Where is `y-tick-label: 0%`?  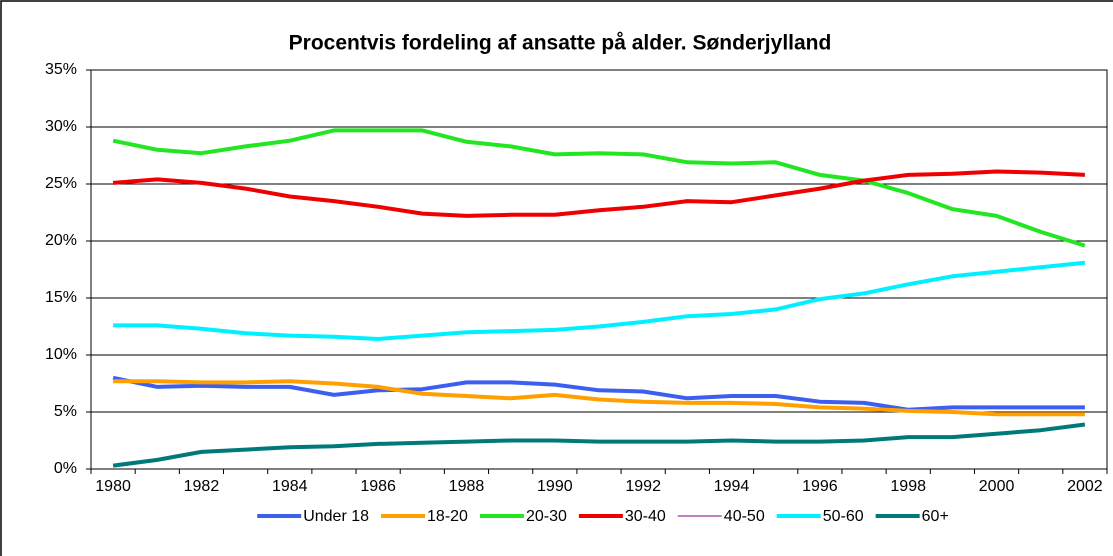
y-tick-label: 0% is located at coordinates (65, 468).